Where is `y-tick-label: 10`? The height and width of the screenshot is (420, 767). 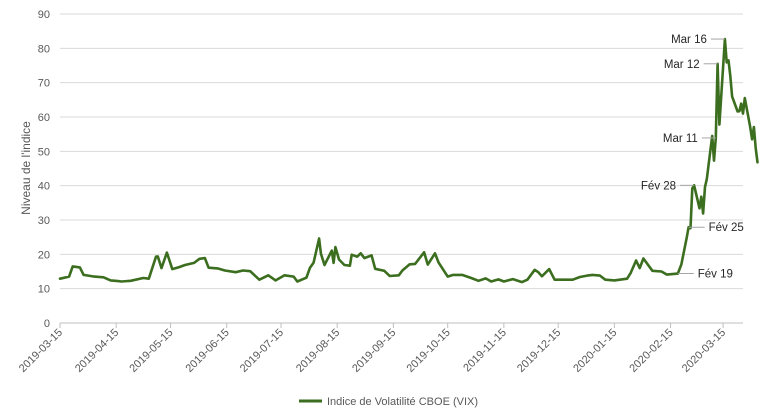 y-tick-label: 10 is located at coordinates (44, 290).